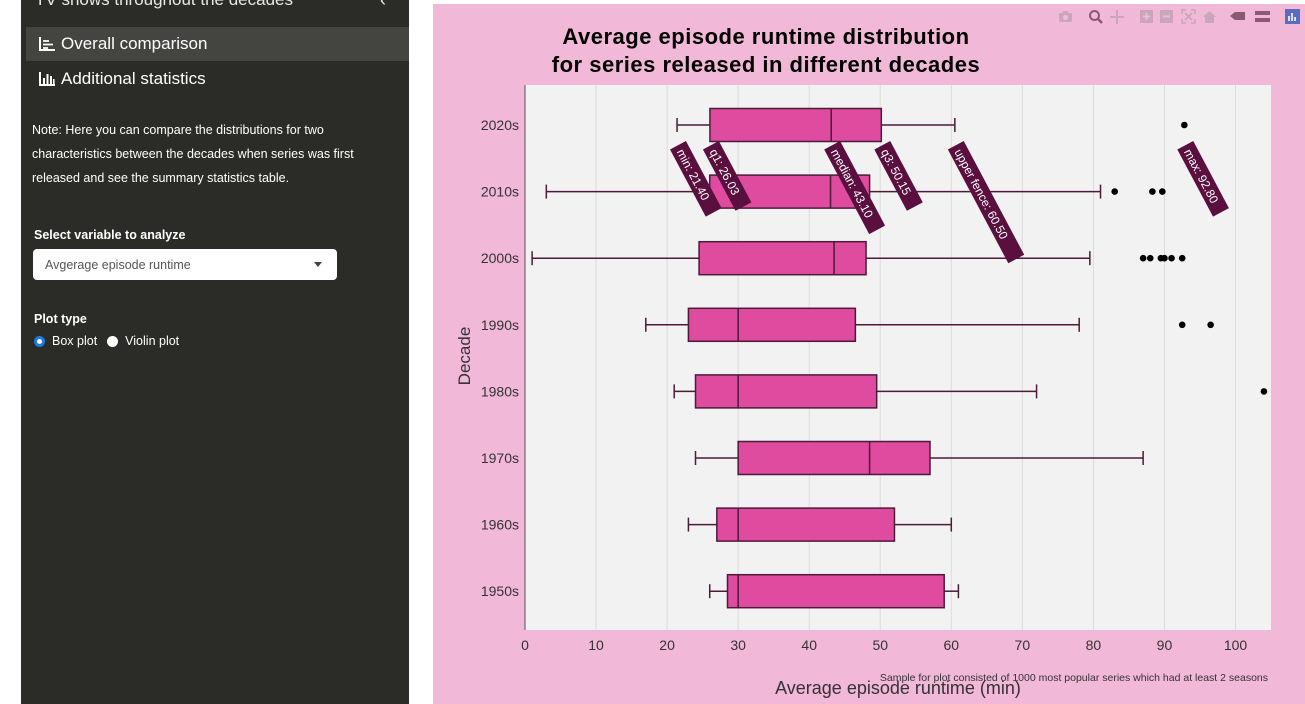  What do you see at coordinates (1165, 645) in the screenshot?
I see `x-tick-label: 90` at bounding box center [1165, 645].